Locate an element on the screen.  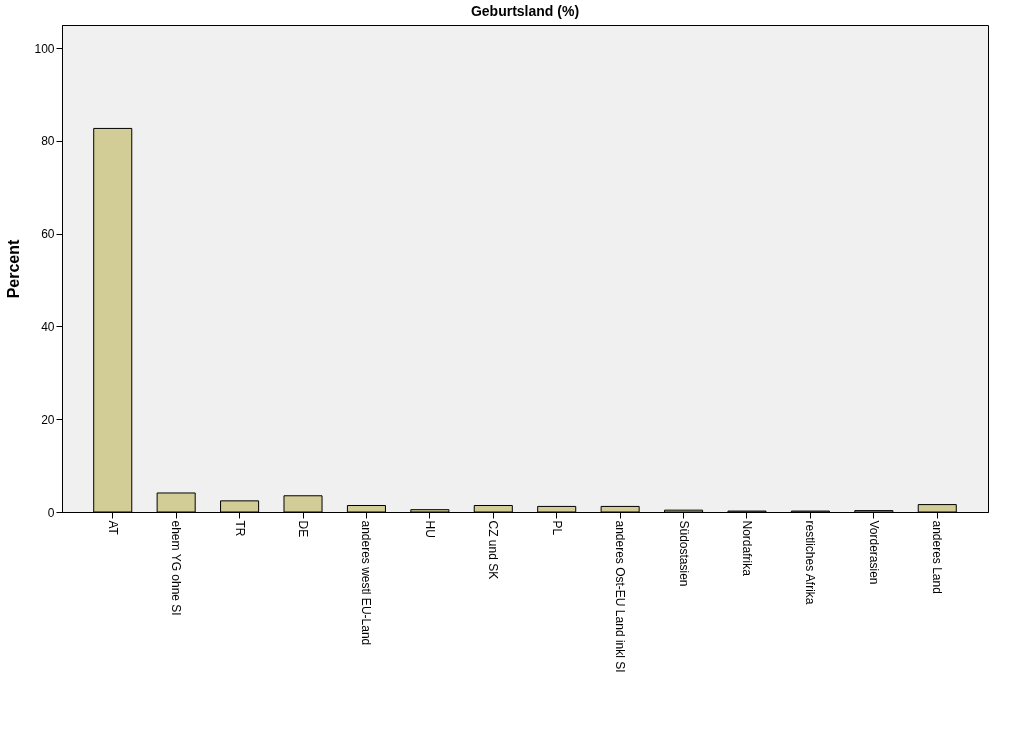
y-tick-label: 20 is located at coordinates (48, 419).